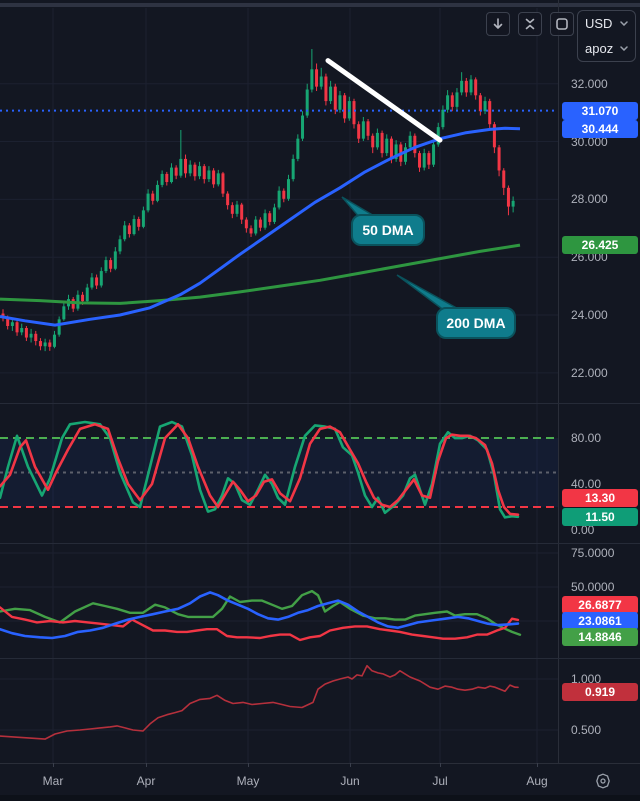  I want to click on price-value-badge: 11.50, so click(600, 517).